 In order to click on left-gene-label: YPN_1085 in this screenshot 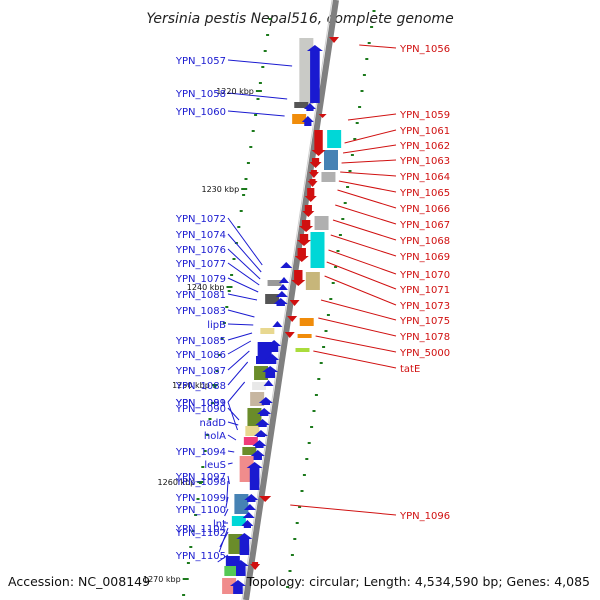, I will do `click(200, 341)`.